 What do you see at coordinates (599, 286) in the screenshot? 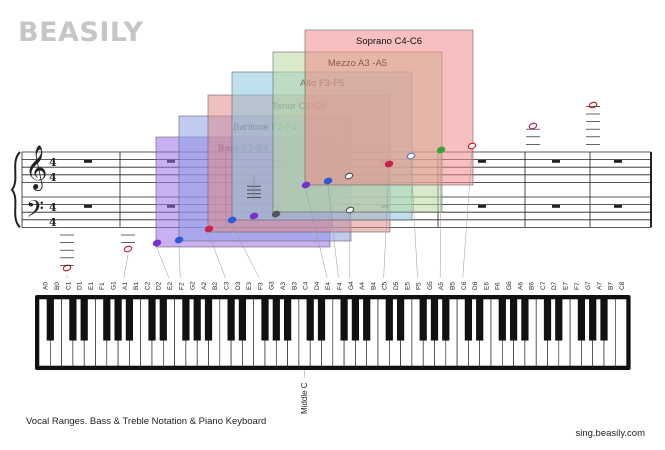
I see `key-label-a7: A7` at bounding box center [599, 286].